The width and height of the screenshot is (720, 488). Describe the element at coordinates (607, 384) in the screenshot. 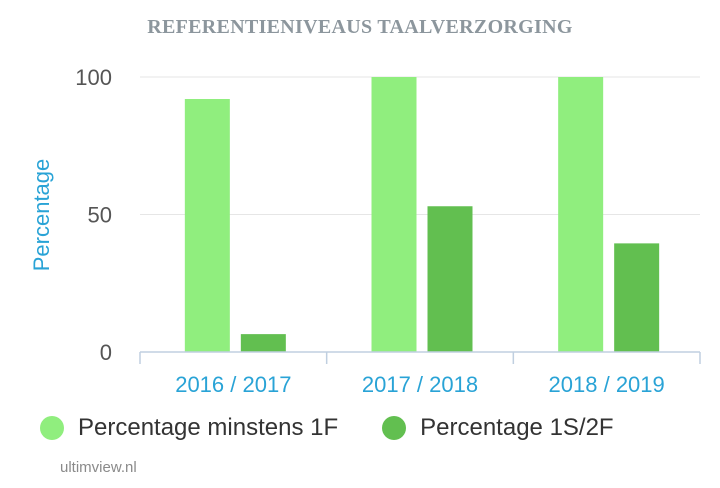

I see `x-tick-label-3: 2018 / 2019` at that location.